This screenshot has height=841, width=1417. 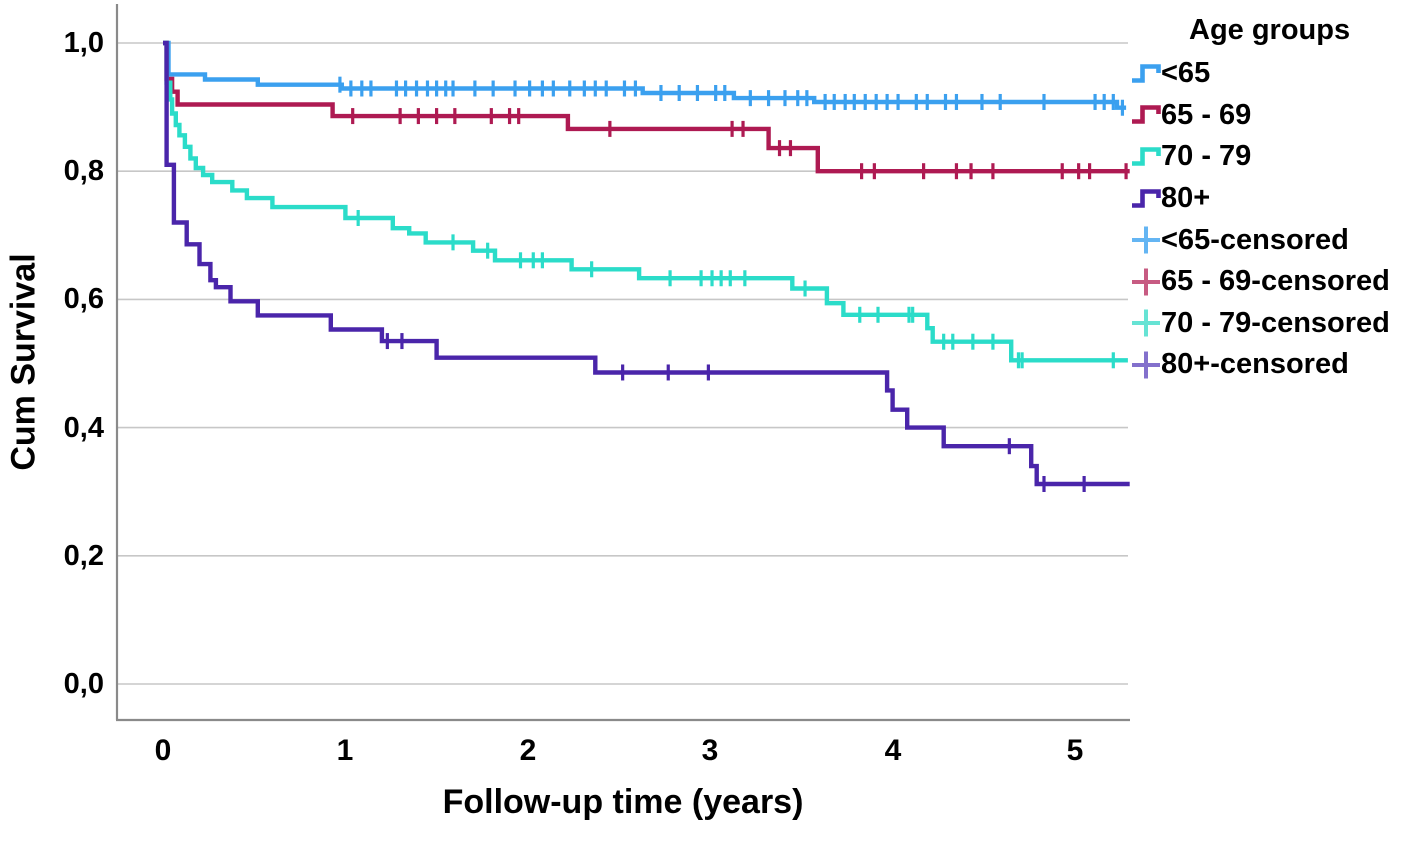 What do you see at coordinates (623, 802) in the screenshot?
I see `x-axis-title: Follow-up time (years)` at bounding box center [623, 802].